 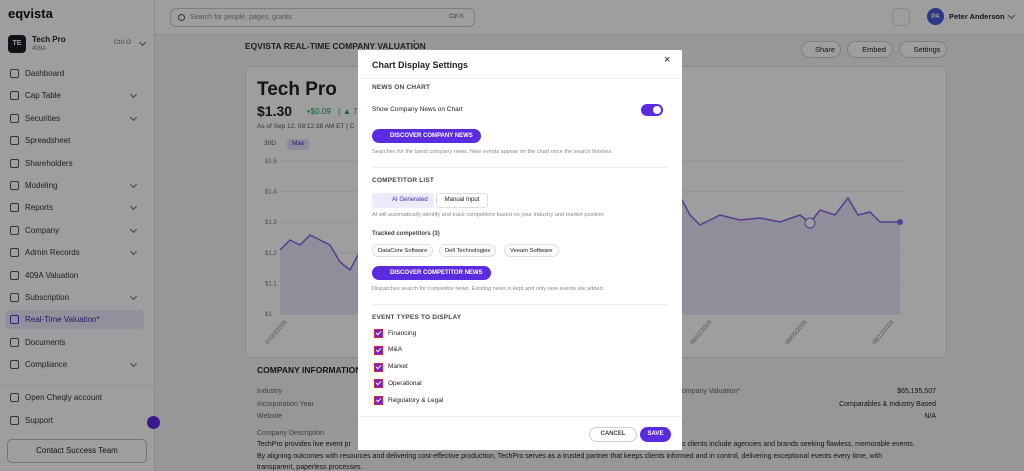 What do you see at coordinates (45, 73) in the screenshot?
I see `nav-label: Dashboard` at bounding box center [45, 73].